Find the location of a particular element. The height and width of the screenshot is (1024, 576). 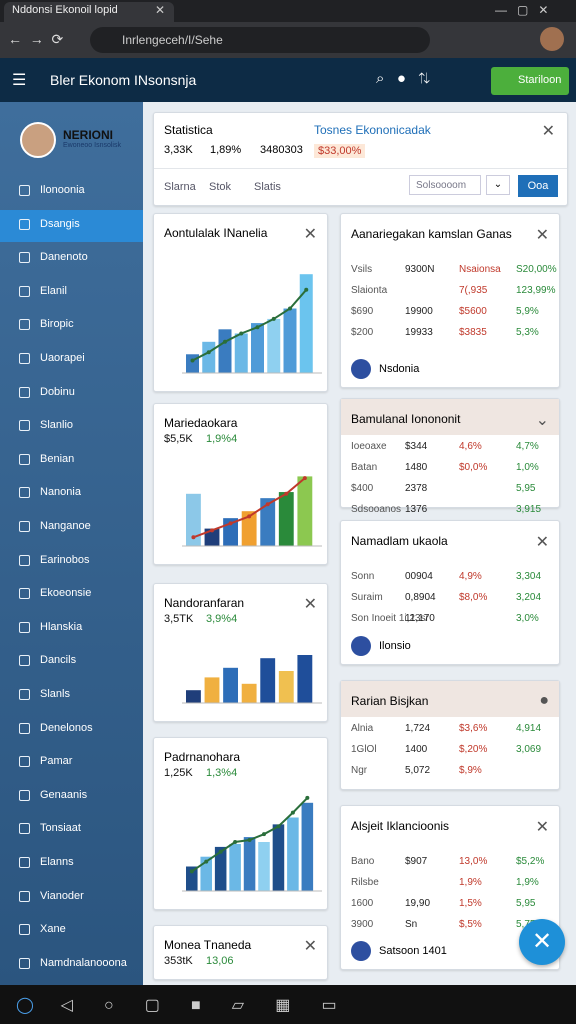

table-cell: Vsils is located at coordinates (362, 269).